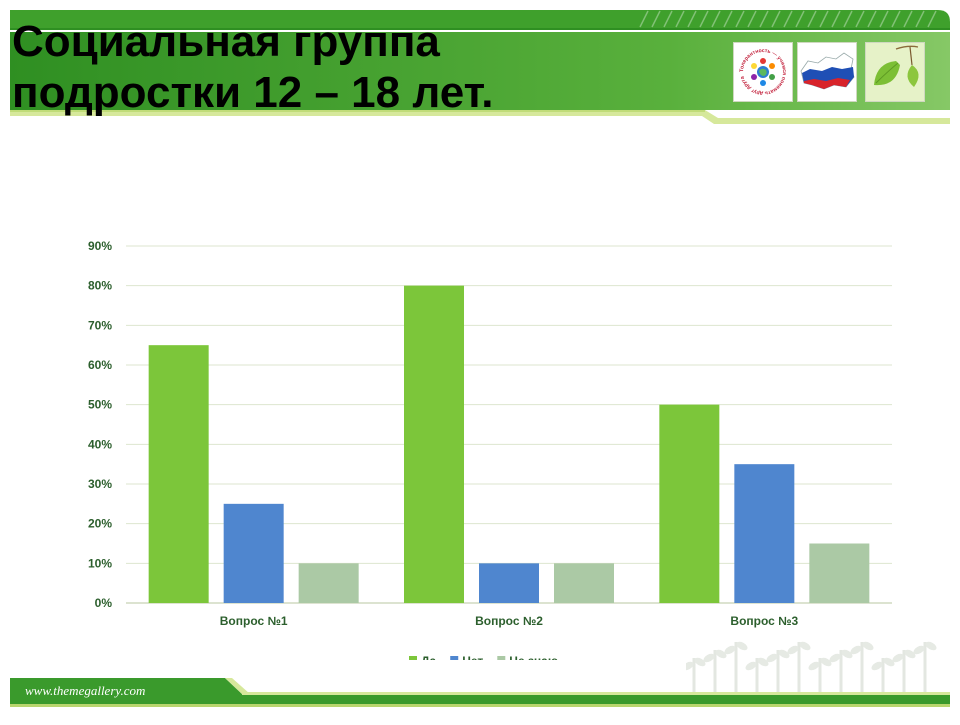 The height and width of the screenshot is (725, 960). I want to click on legend-label: Да, so click(429, 657).